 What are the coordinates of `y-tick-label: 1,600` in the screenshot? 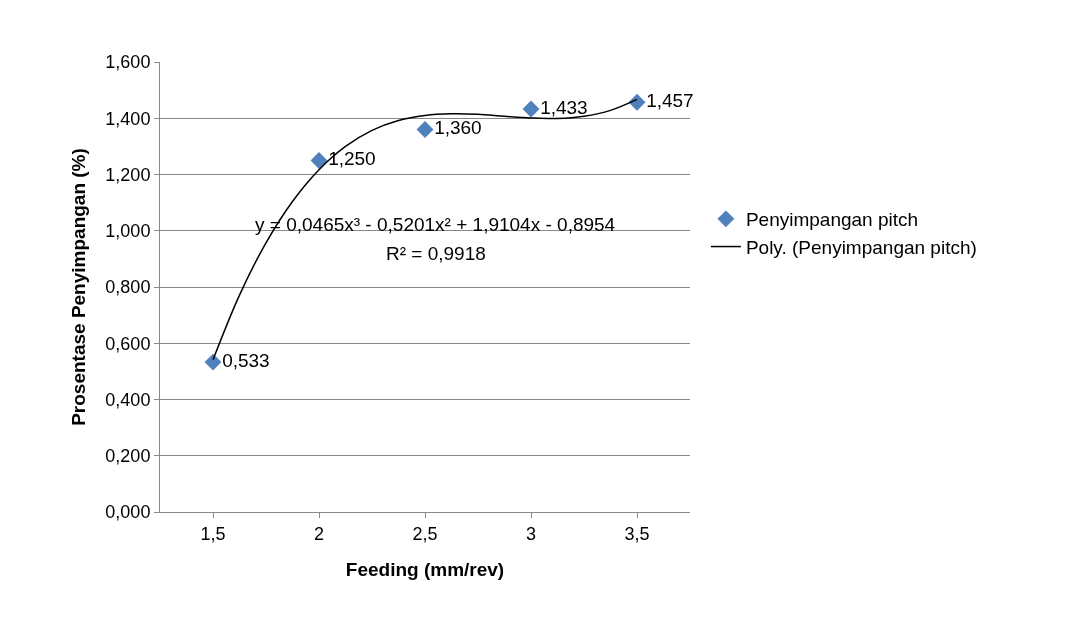 It's located at (128, 62).